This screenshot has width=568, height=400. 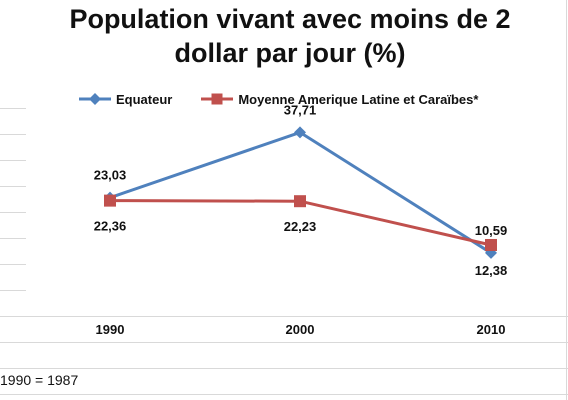 I want to click on point-equateur-2000, so click(x=300, y=132).